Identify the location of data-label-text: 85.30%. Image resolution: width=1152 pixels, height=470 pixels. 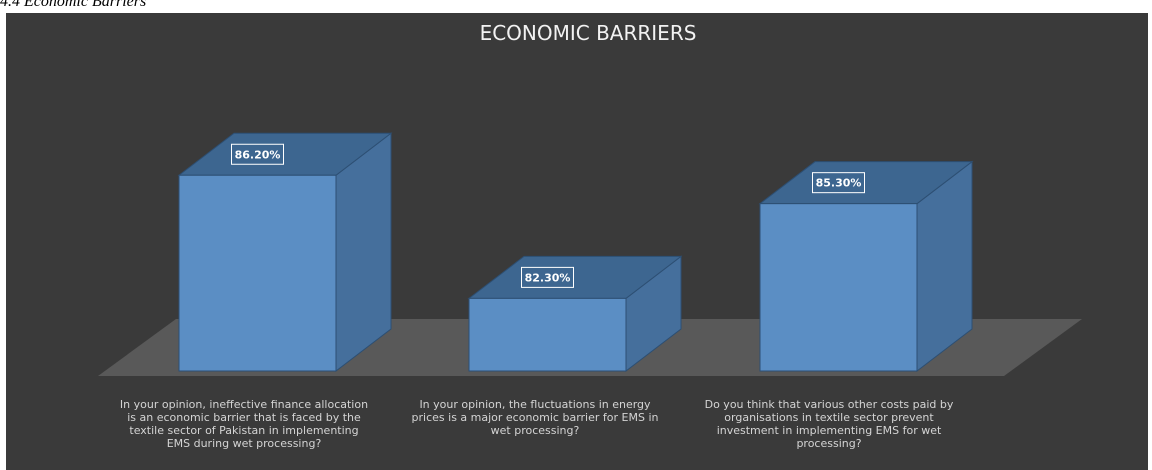
(839, 183).